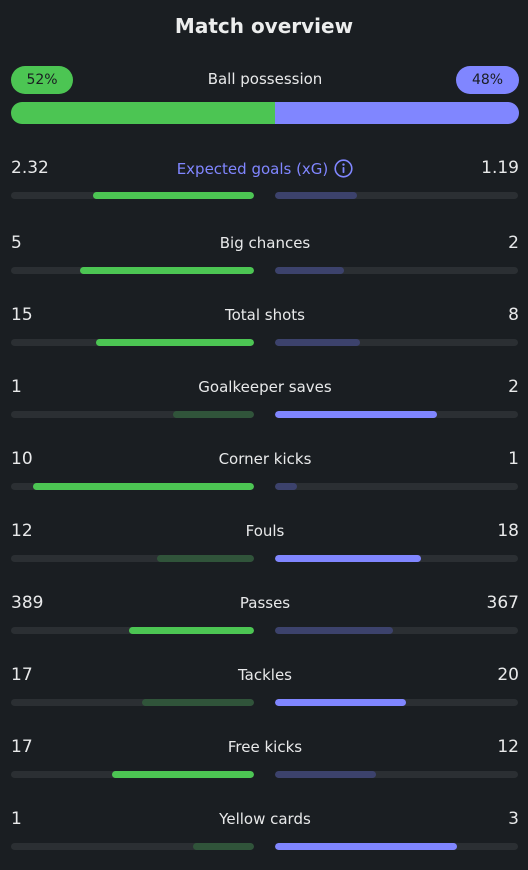  I want to click on home-value: 12, so click(22, 531).